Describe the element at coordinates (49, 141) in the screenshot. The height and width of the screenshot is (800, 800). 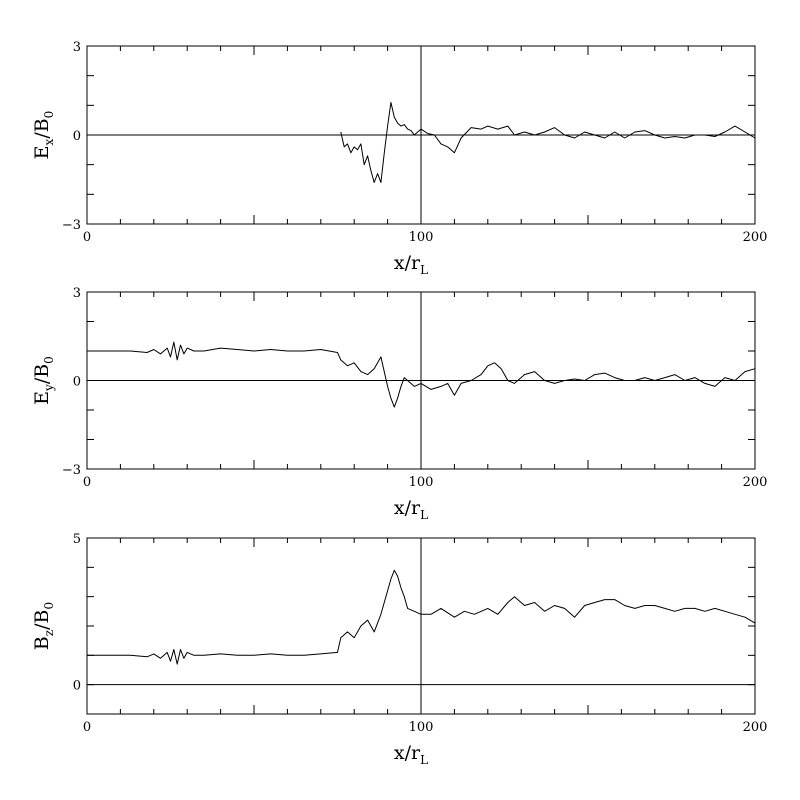
I see `y-axis-label-subscript: x` at that location.